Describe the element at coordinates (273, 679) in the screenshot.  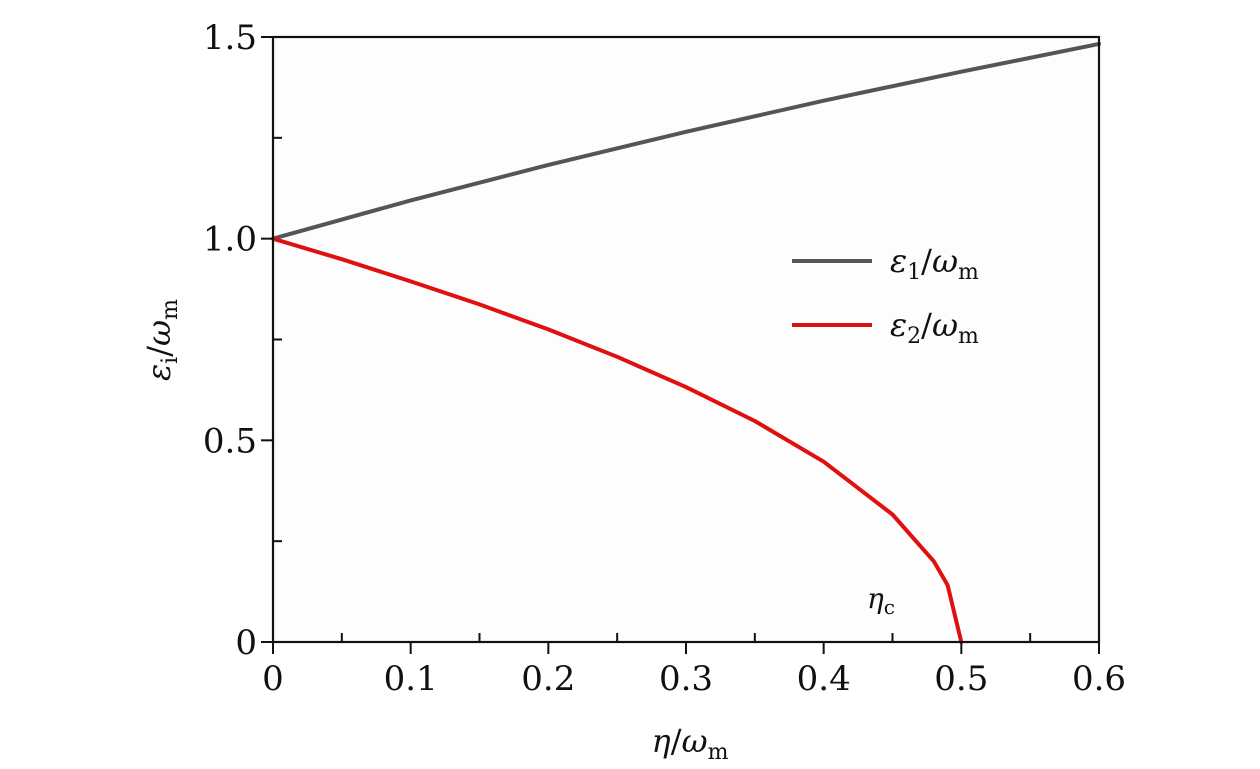
I see `x-tick-label: 0` at that location.